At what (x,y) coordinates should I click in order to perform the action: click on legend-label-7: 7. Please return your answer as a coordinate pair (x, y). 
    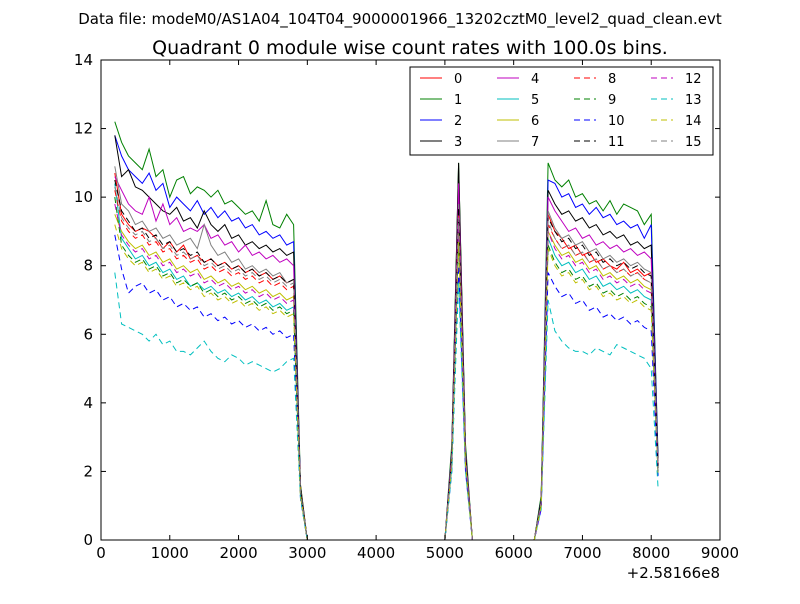
    Looking at the image, I should click on (535, 142).